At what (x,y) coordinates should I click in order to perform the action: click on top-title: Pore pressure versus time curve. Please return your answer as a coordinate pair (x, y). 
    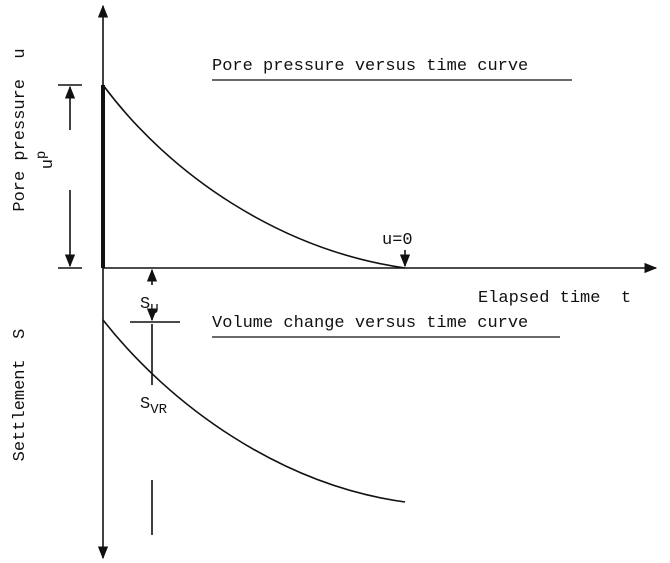
    Looking at the image, I should click on (370, 66).